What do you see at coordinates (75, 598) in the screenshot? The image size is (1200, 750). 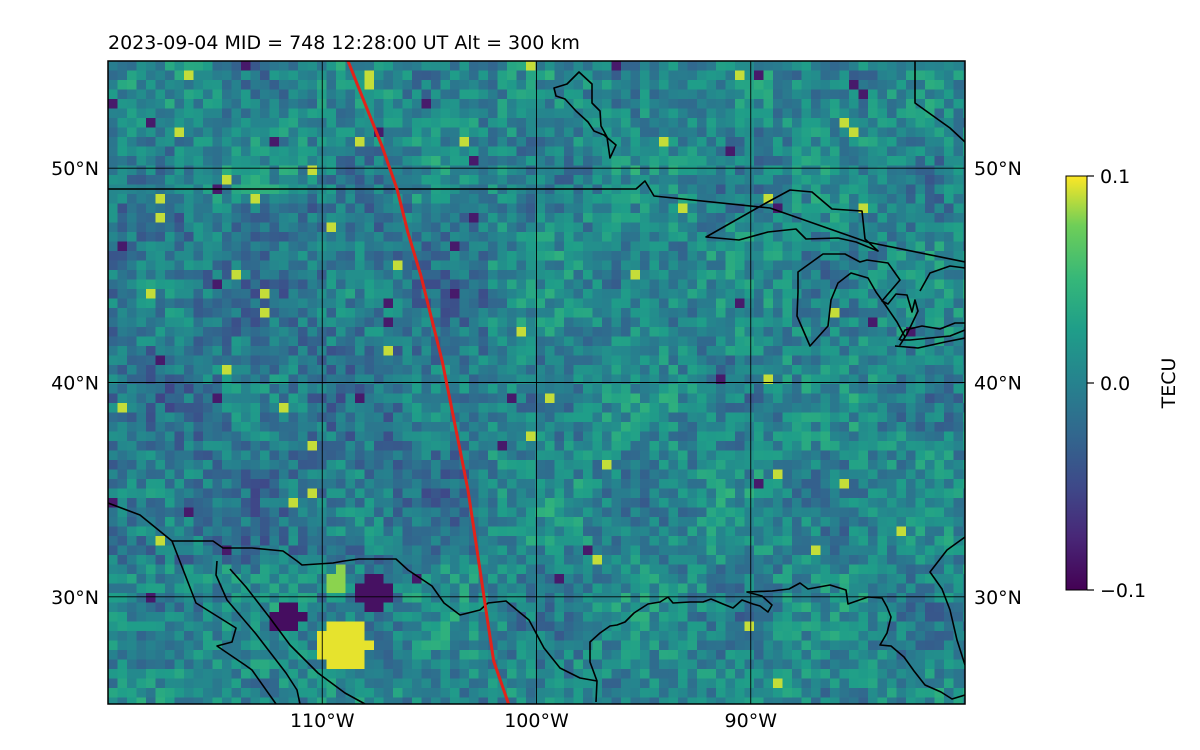 I see `lat-label-left: 30°N` at bounding box center [75, 598].